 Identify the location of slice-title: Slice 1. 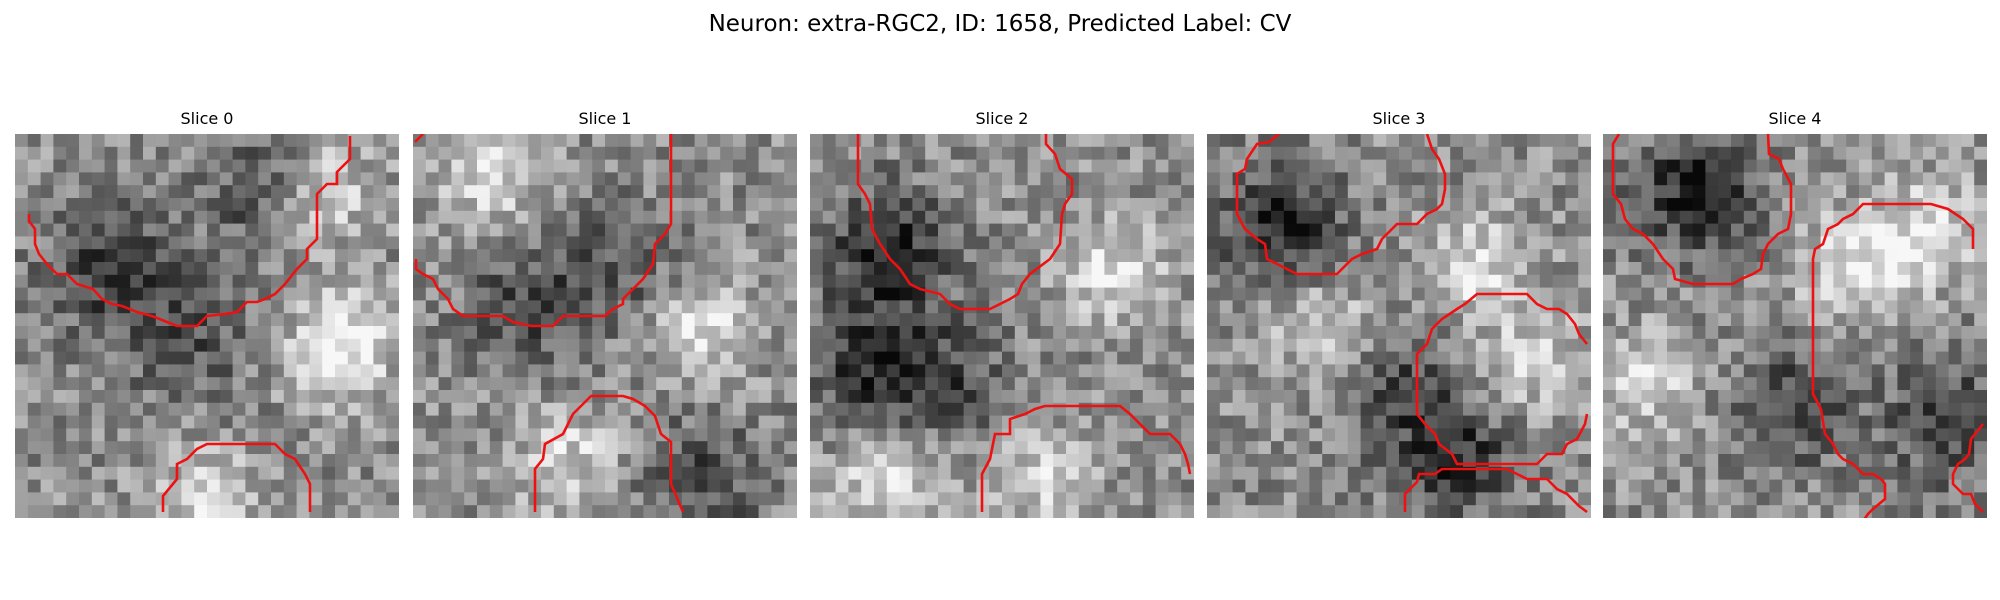
(605, 118).